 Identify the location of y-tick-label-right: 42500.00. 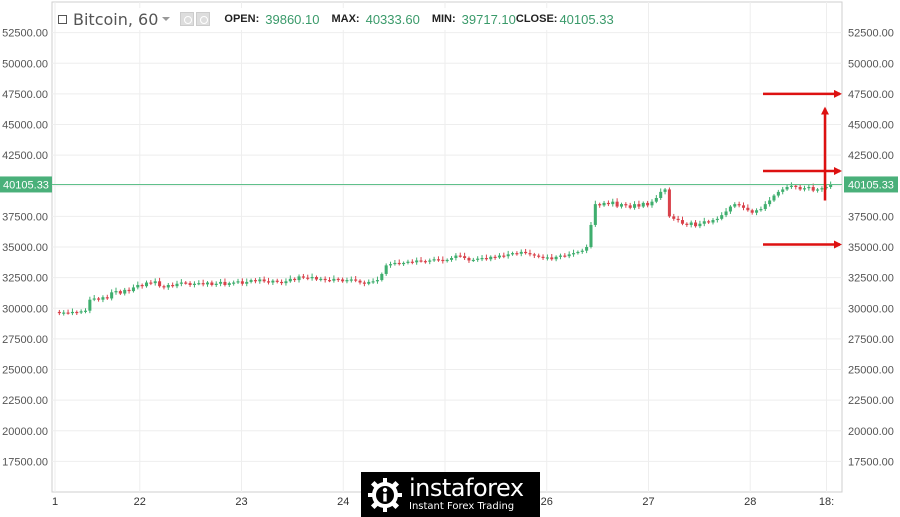
(871, 156).